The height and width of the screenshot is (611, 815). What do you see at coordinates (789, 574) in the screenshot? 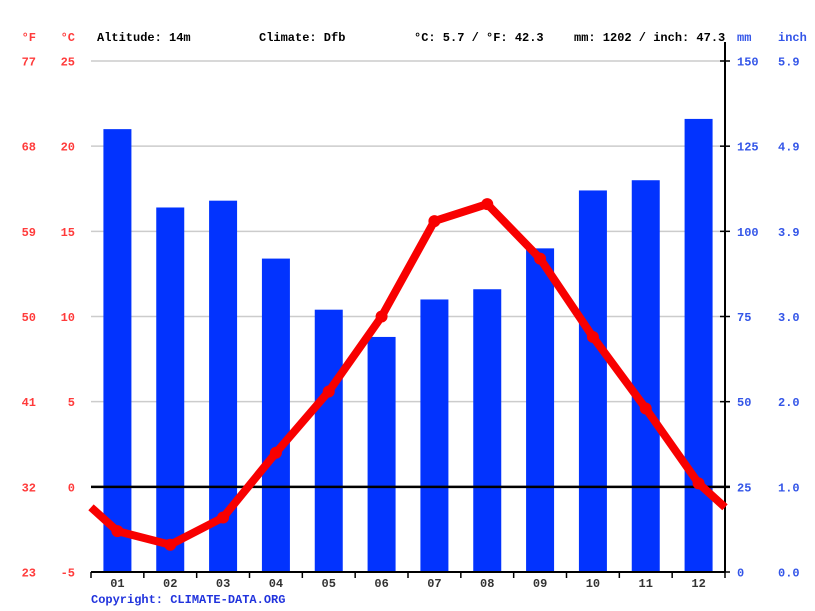
I see `inch-tick-label: 0.0` at bounding box center [789, 574].